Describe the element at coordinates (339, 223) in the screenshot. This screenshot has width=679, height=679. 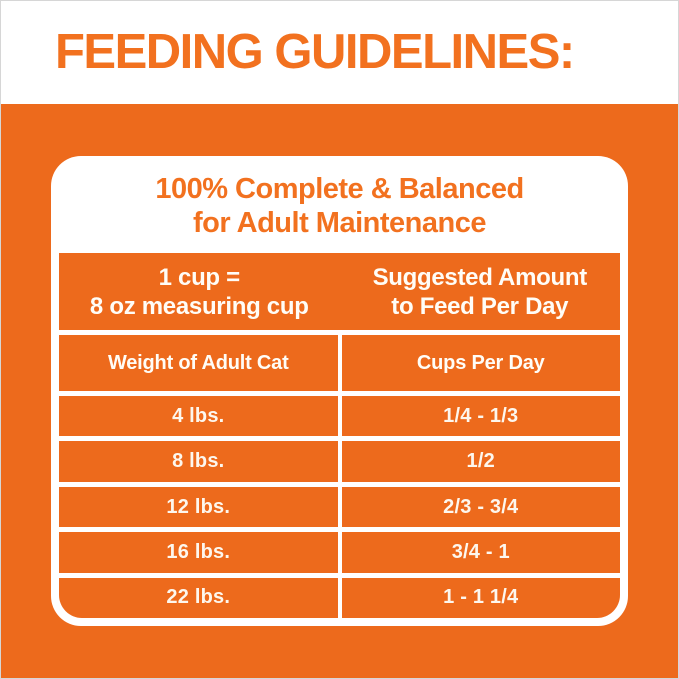
I see `card-title-line2: for Adult Maintenance` at that location.